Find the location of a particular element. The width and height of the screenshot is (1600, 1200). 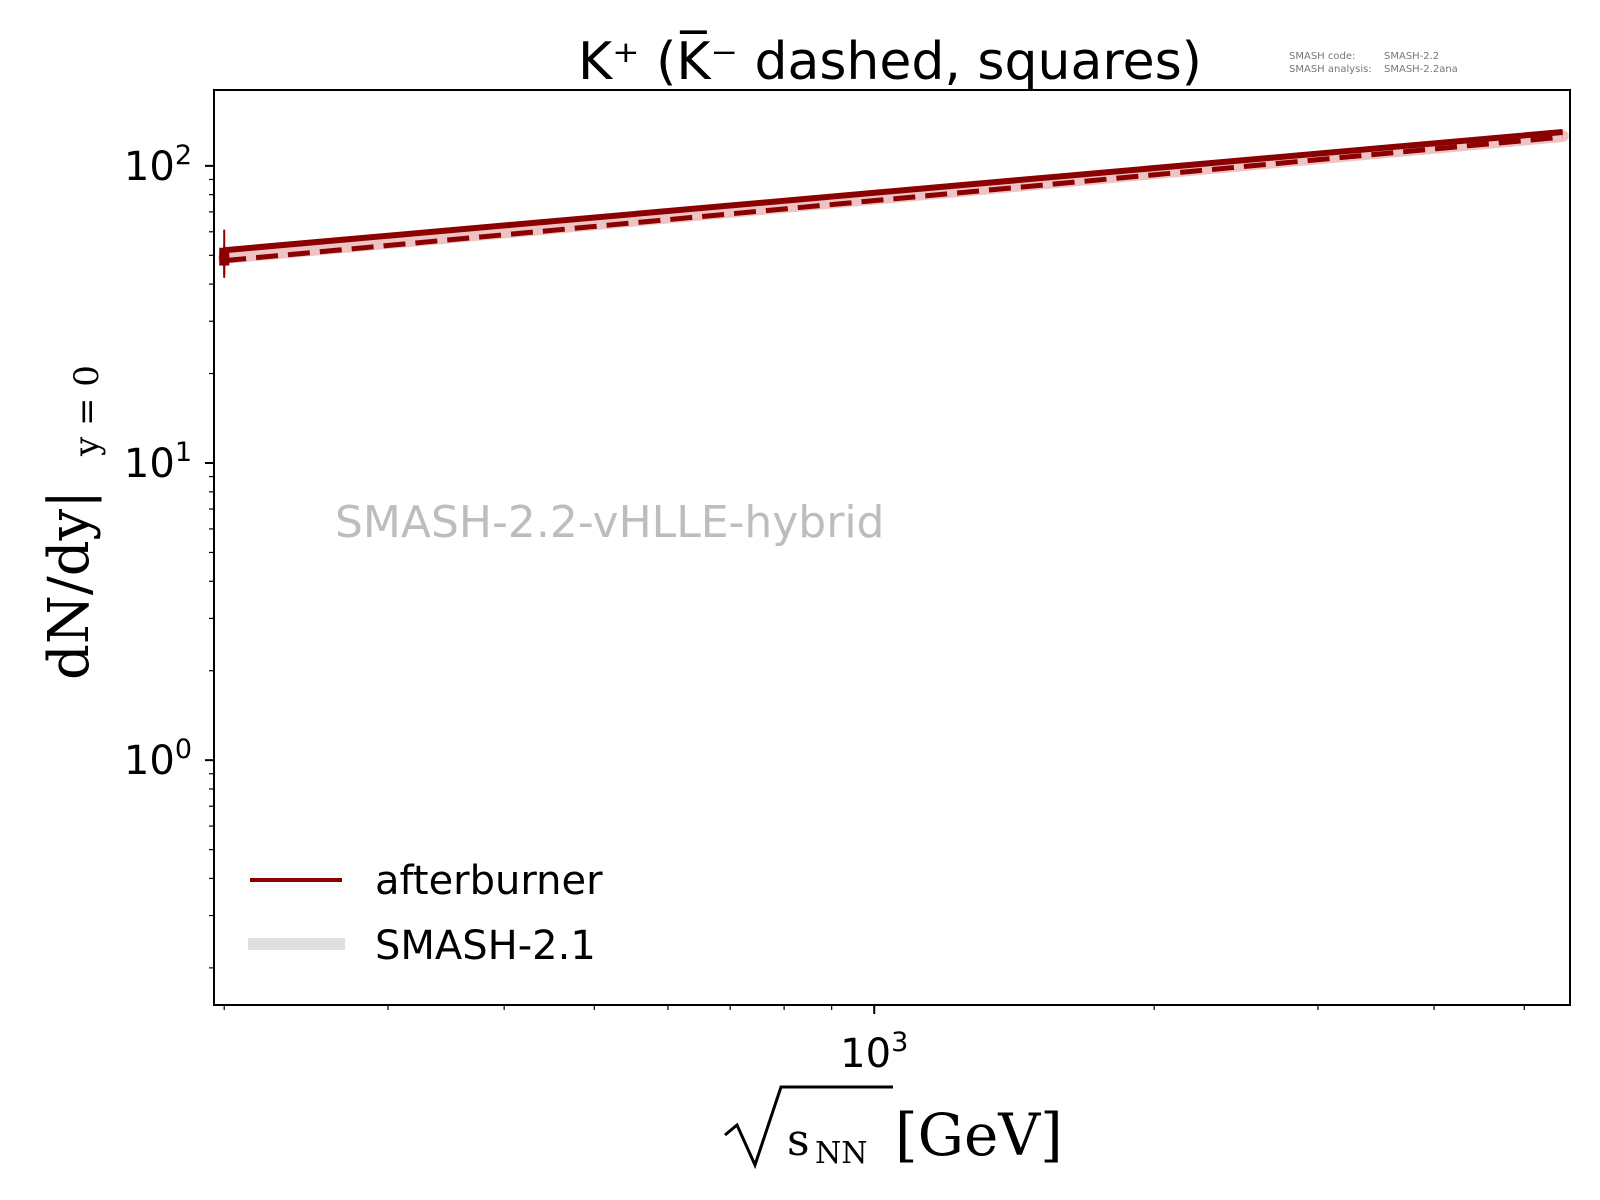

watermark-text: SMASH-2.2-vHLLE-hybrid is located at coordinates (609, 522).